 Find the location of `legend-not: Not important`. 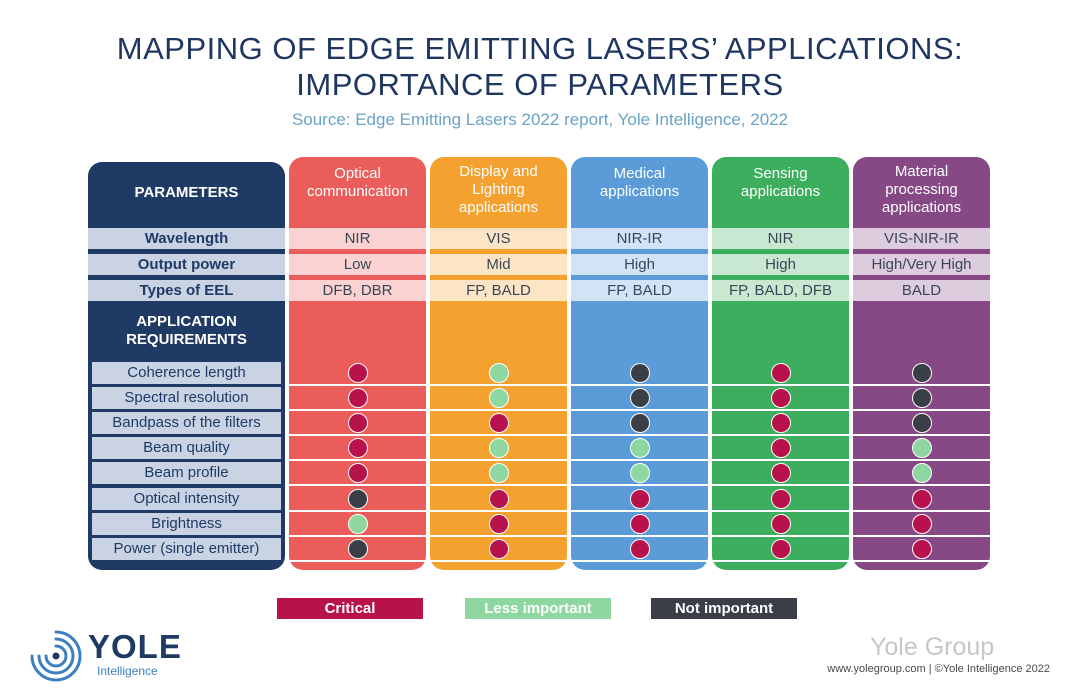

legend-not: Not important is located at coordinates (724, 608).